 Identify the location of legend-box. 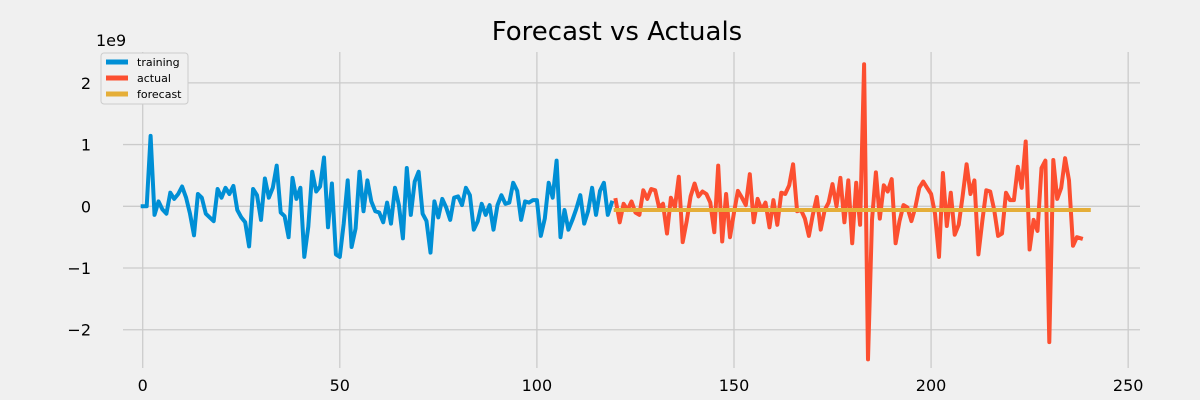
(144, 78).